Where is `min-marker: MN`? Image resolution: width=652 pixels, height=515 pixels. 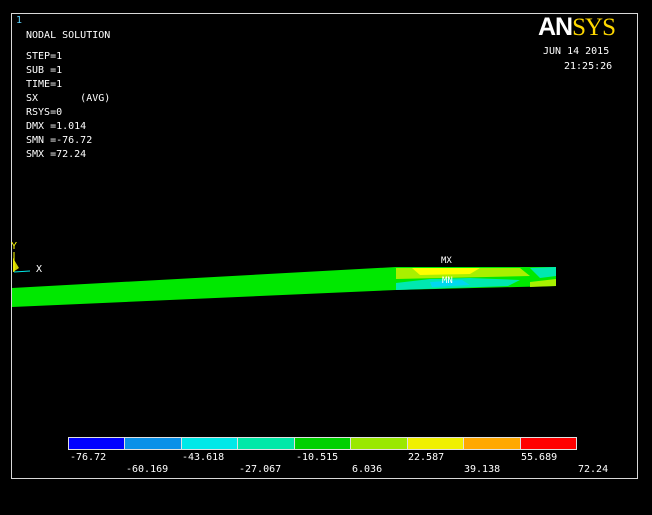
min-marker: MN is located at coordinates (447, 281).